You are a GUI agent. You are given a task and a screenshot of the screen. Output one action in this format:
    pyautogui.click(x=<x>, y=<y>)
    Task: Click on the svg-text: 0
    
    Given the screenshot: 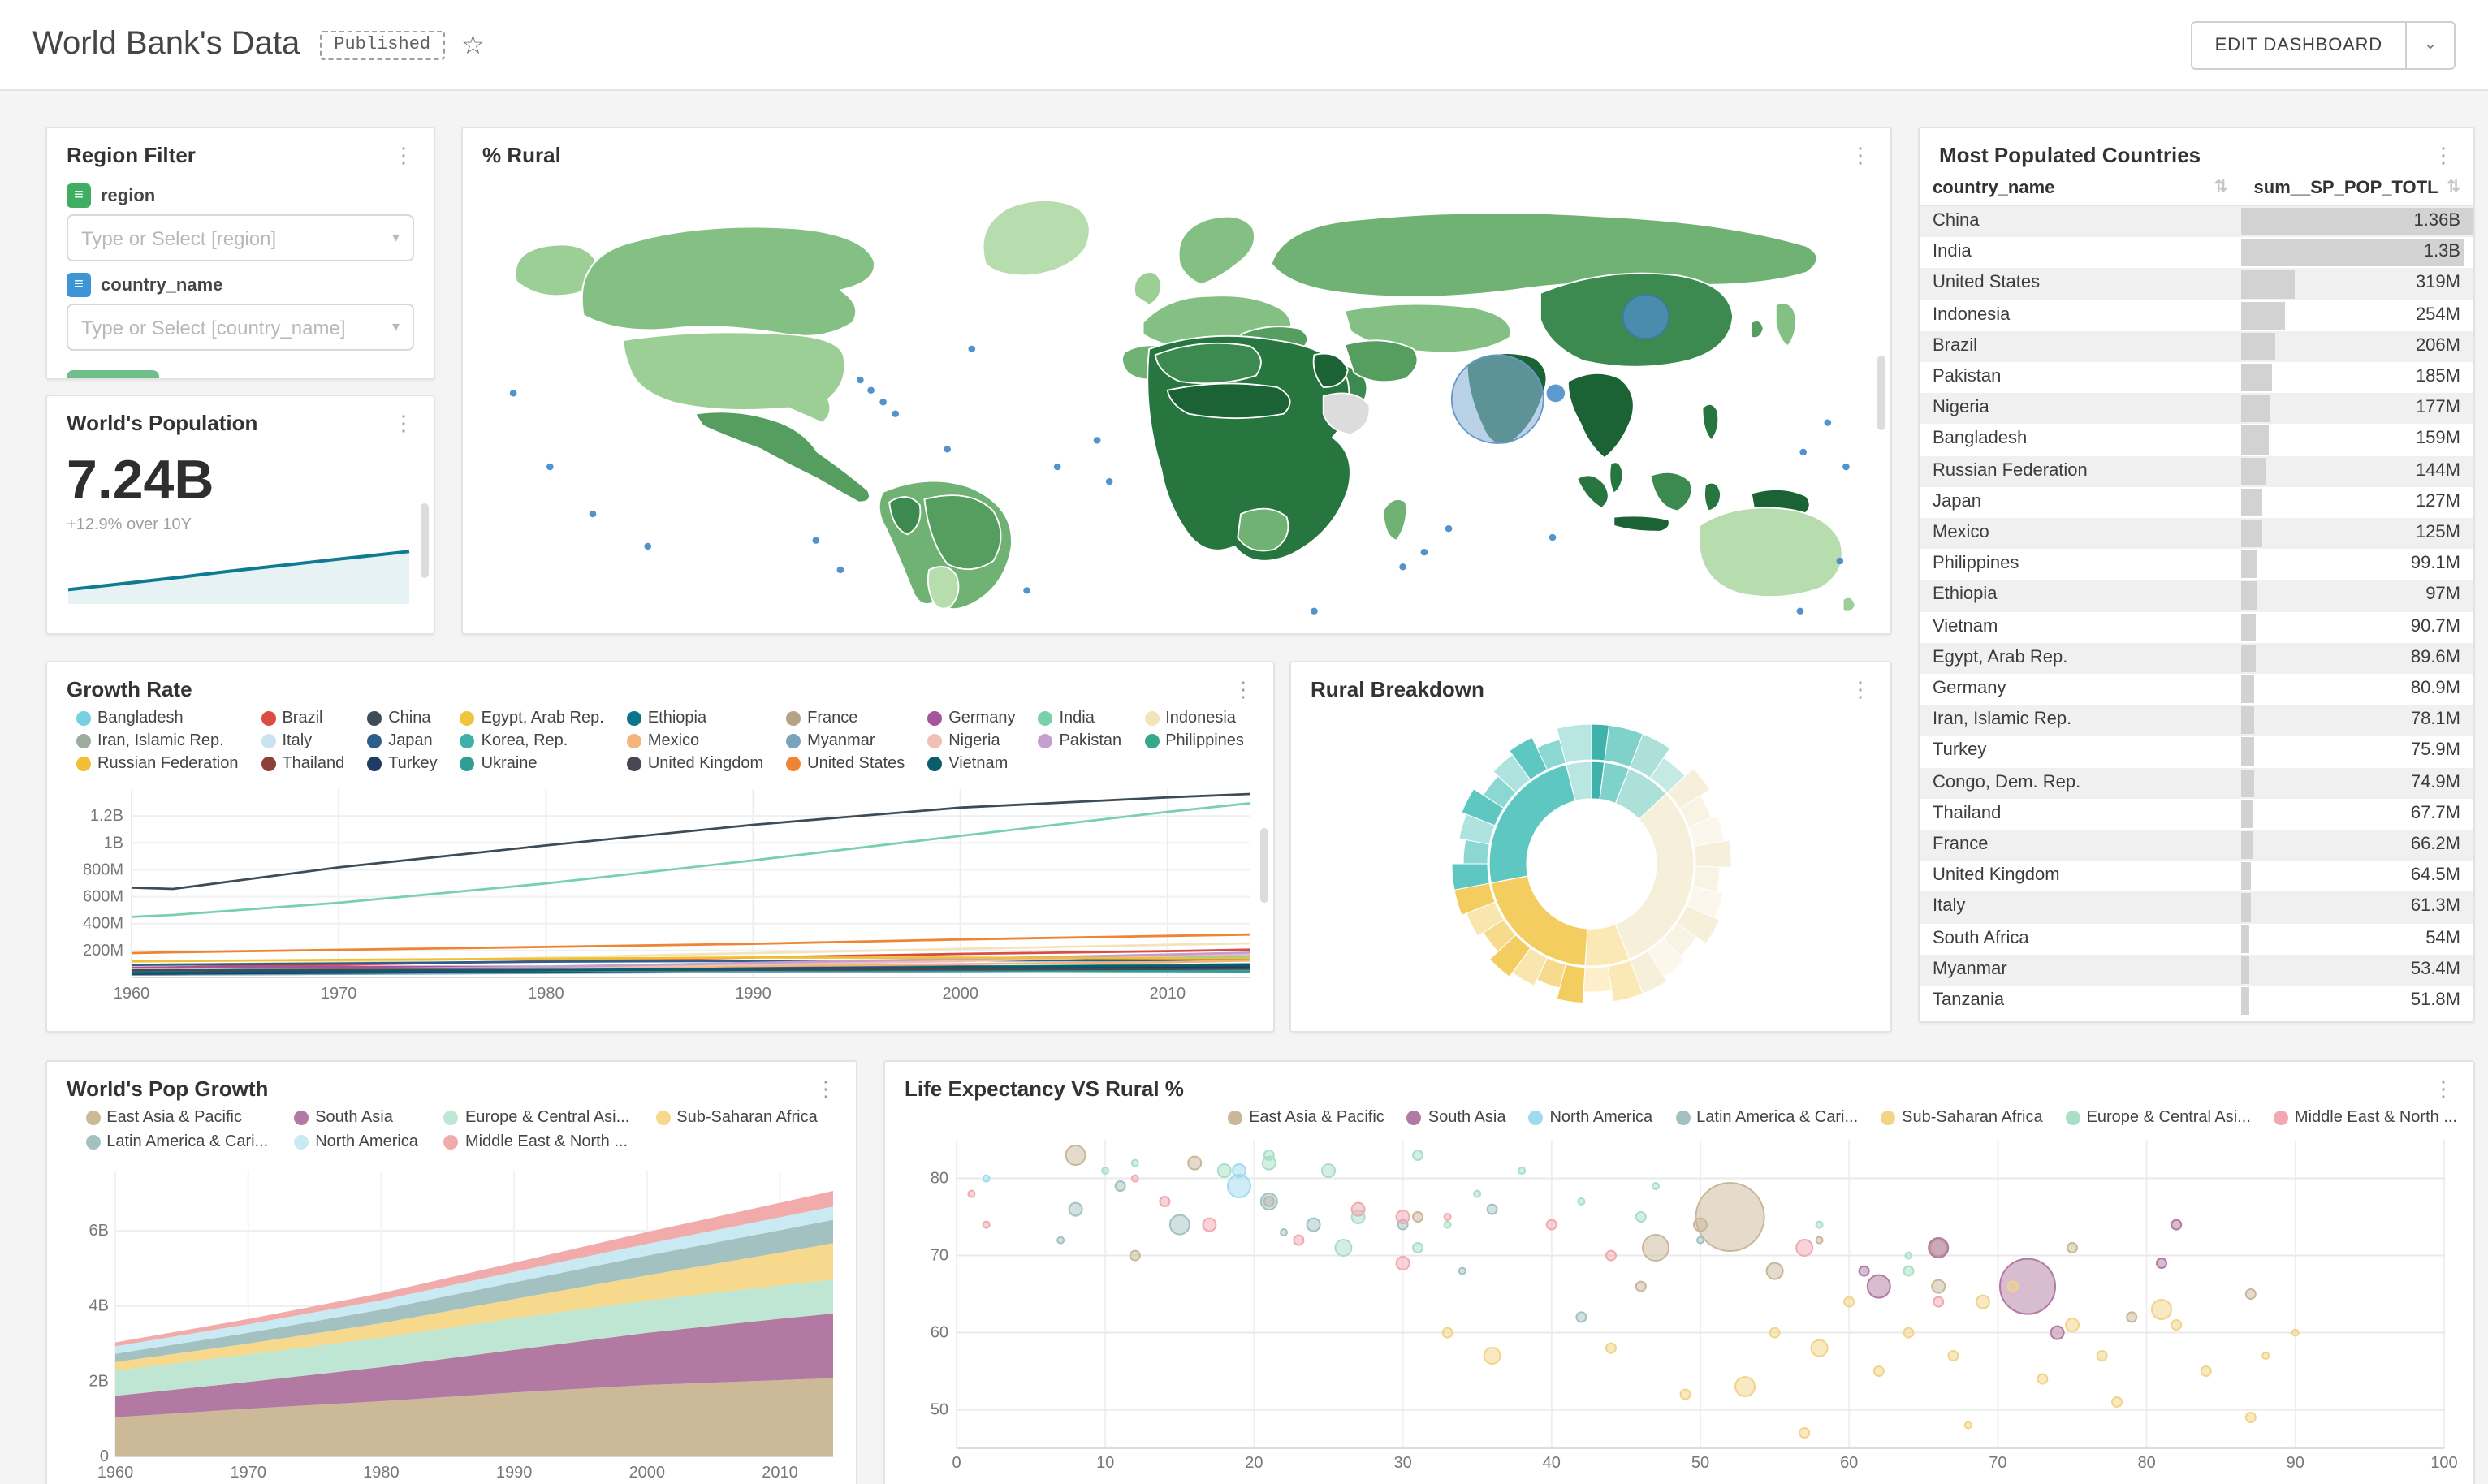 What is the action you would take?
    pyautogui.click(x=956, y=1463)
    